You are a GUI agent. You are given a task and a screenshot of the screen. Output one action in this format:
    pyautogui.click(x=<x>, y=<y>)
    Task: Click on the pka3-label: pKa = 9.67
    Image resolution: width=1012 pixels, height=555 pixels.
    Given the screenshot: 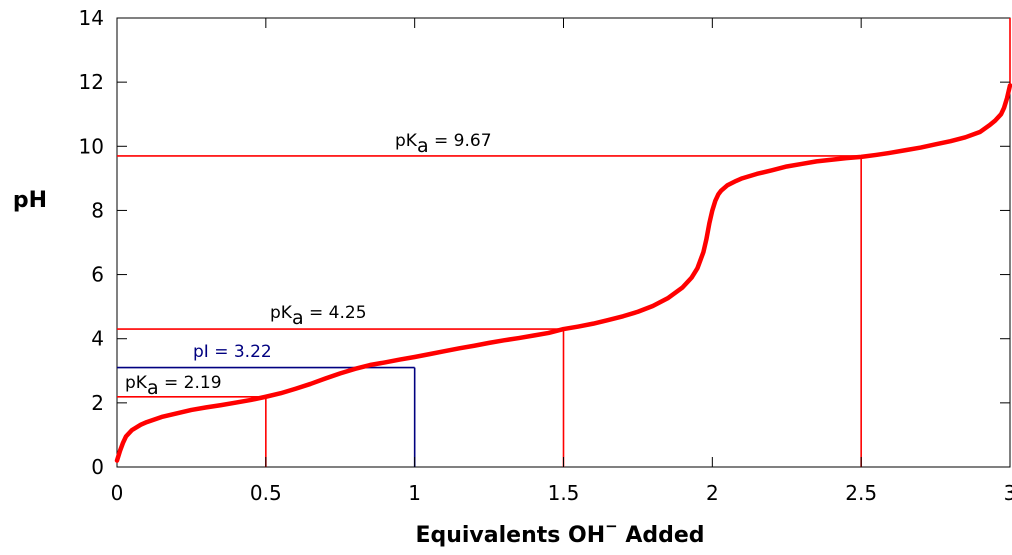 What is the action you would take?
    pyautogui.click(x=443, y=144)
    